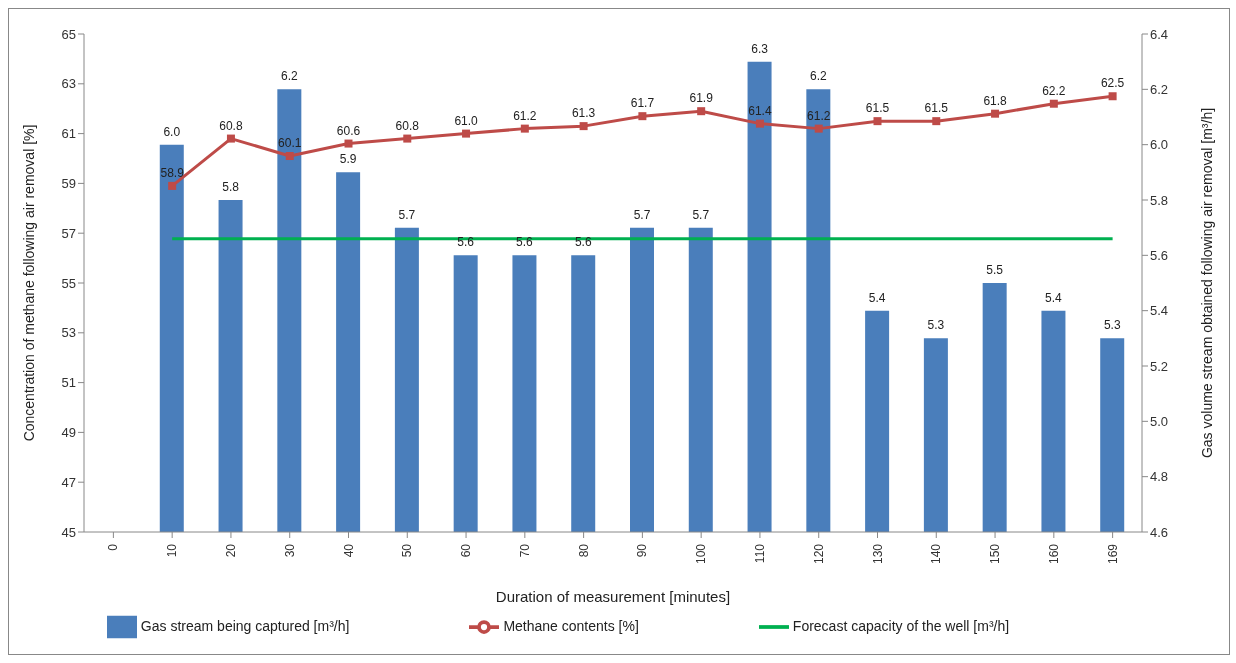 The width and height of the screenshot is (1236, 663). What do you see at coordinates (466, 550) in the screenshot?
I see `x-tick-label: 60` at bounding box center [466, 550].